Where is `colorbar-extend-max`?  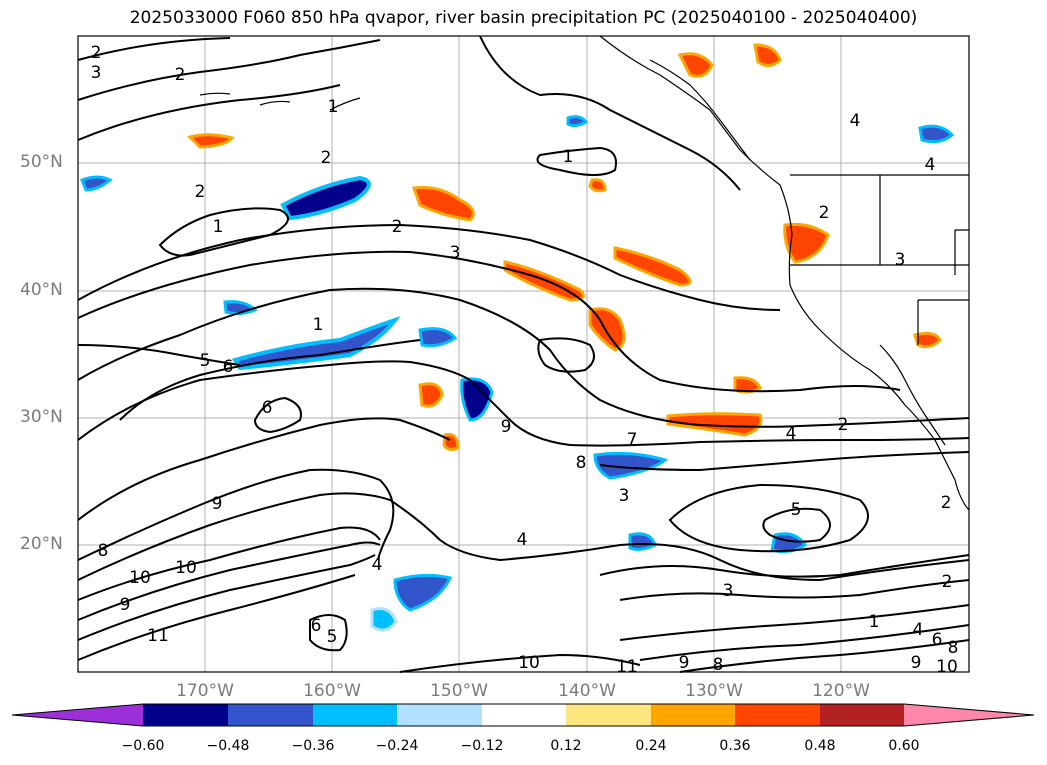 colorbar-extend-max is located at coordinates (969, 715).